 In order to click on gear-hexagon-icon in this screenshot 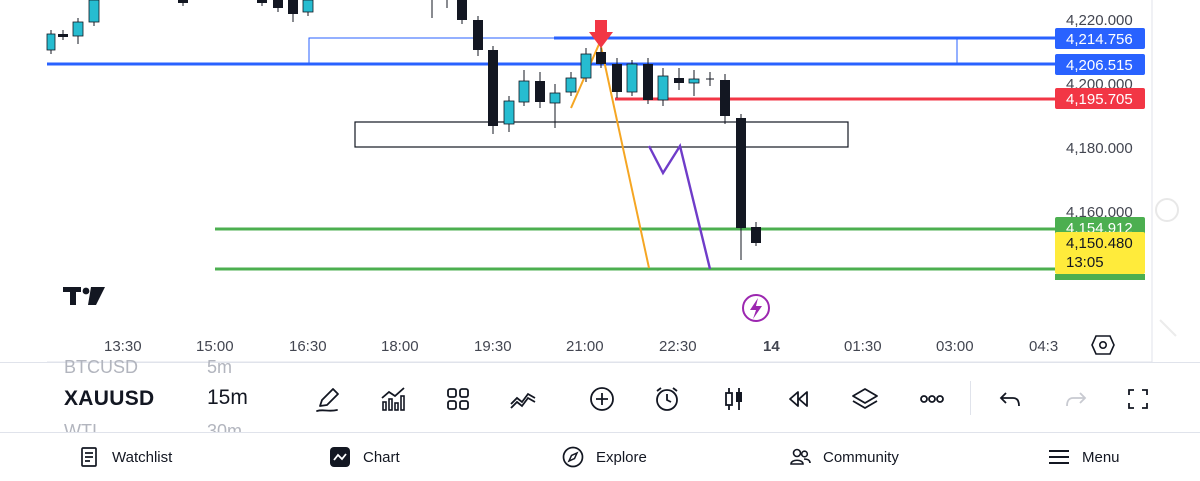, I will do `click(1103, 345)`.